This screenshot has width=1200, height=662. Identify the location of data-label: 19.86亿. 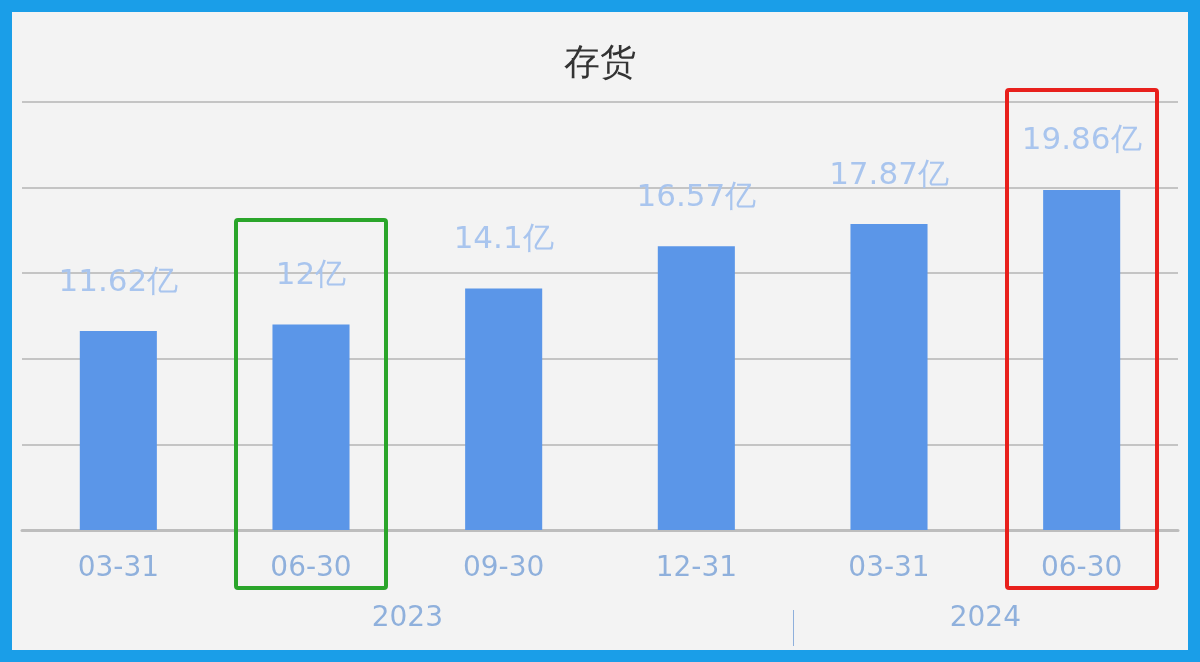
(1081, 138).